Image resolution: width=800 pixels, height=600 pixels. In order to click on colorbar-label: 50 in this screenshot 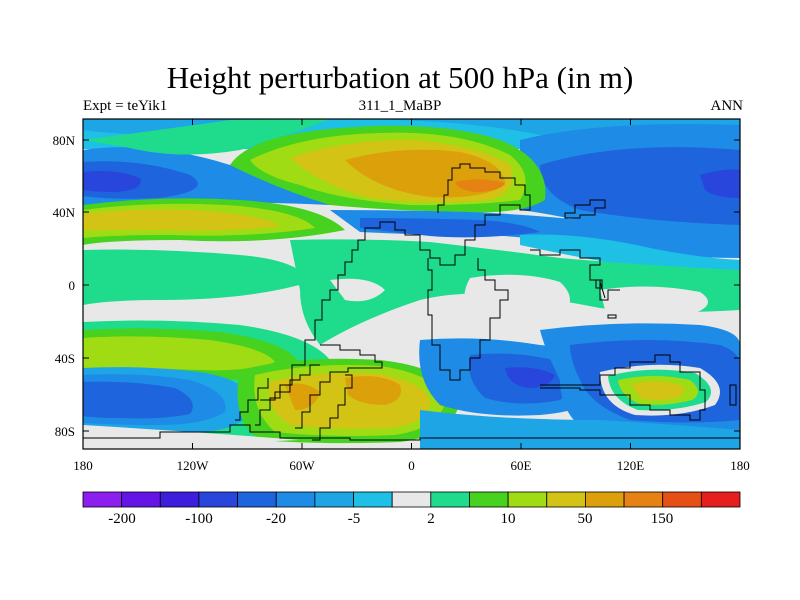, I will do `click(585, 519)`.